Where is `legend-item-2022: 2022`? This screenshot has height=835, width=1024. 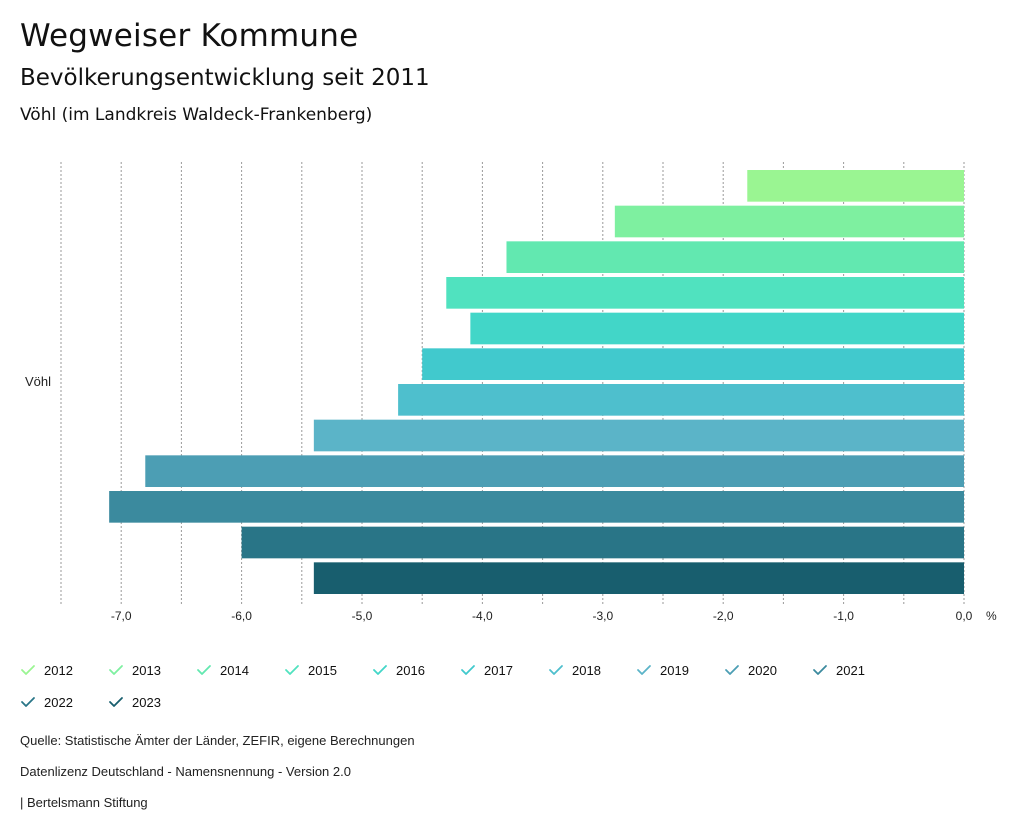
legend-item-2022: 2022 is located at coordinates (46, 702).